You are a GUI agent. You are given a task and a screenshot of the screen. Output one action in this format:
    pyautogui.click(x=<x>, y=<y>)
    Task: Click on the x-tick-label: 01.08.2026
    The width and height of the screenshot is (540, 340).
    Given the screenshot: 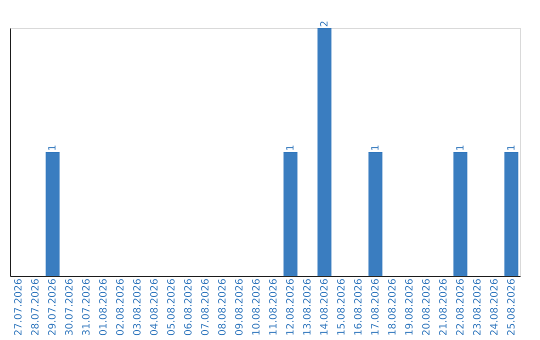 What is the action you would take?
    pyautogui.click(x=104, y=307)
    